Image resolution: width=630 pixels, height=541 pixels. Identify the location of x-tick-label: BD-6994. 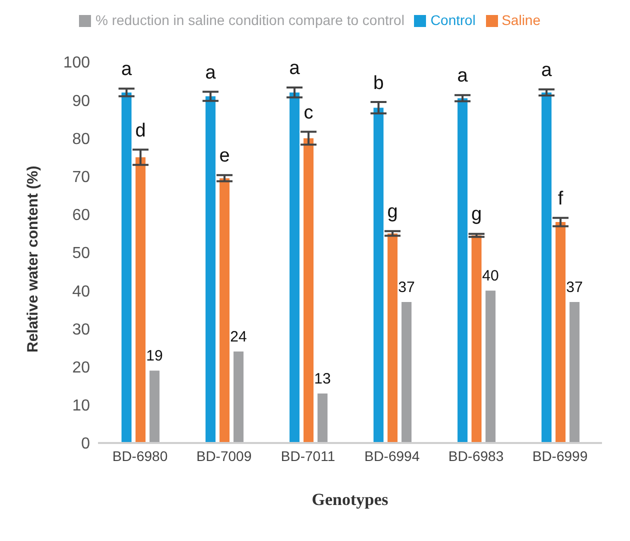
(392, 456).